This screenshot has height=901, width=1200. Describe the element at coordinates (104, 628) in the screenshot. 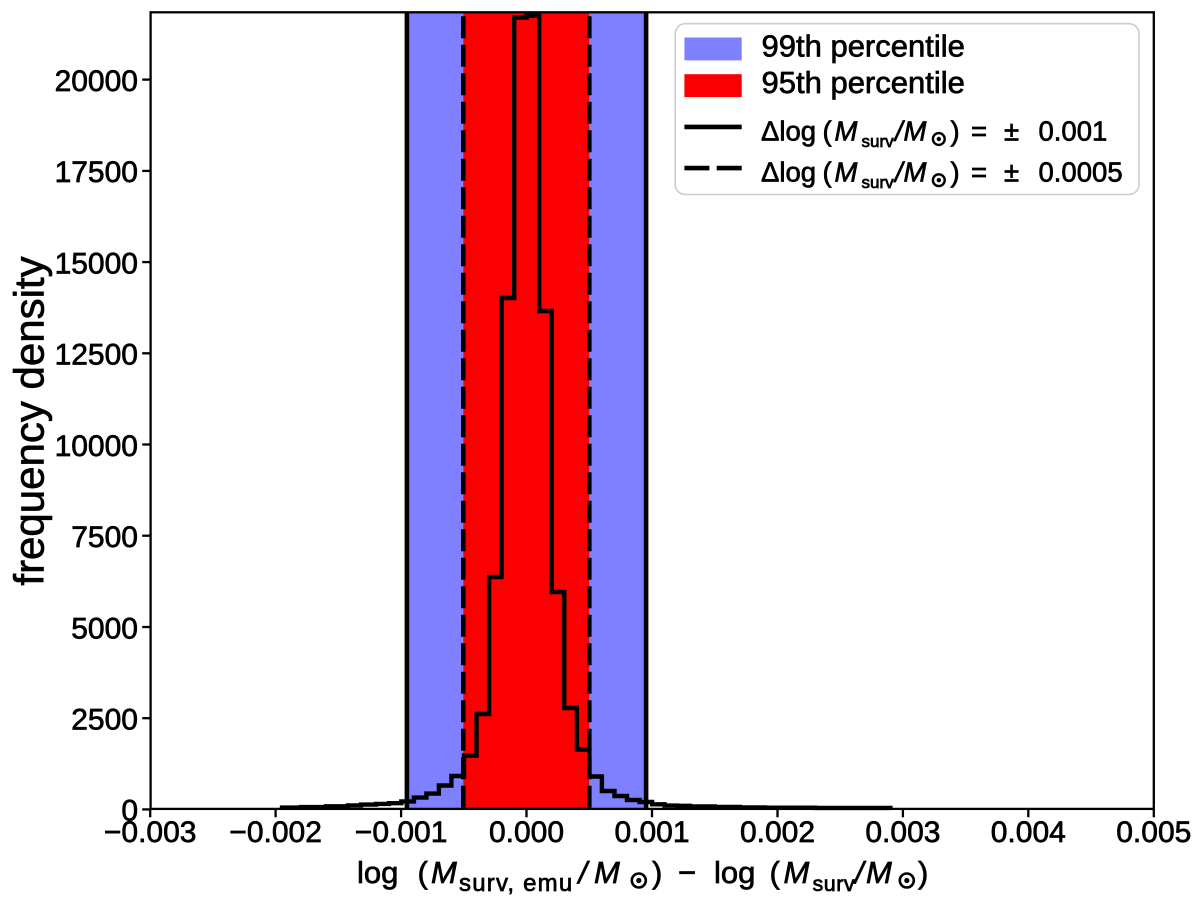

I see `svg-text: 5000` at that location.